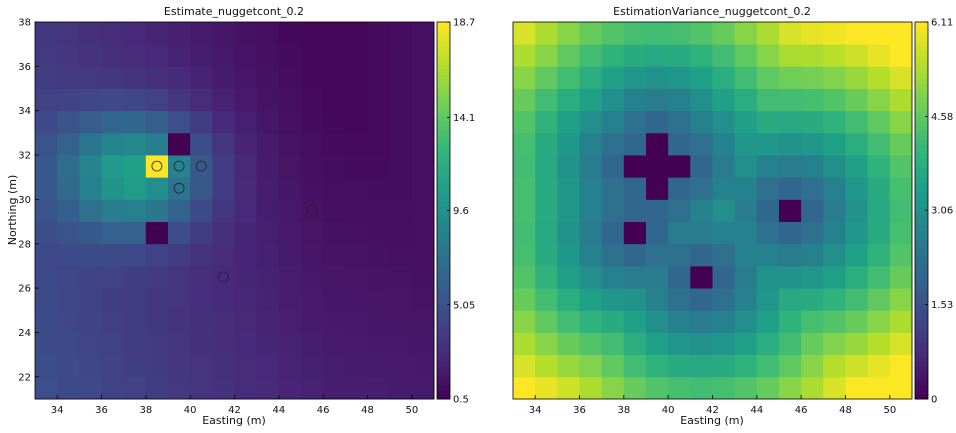 This screenshot has height=433, width=956. What do you see at coordinates (464, 118) in the screenshot?
I see `colorbar-tick-label: 14.1` at bounding box center [464, 118].